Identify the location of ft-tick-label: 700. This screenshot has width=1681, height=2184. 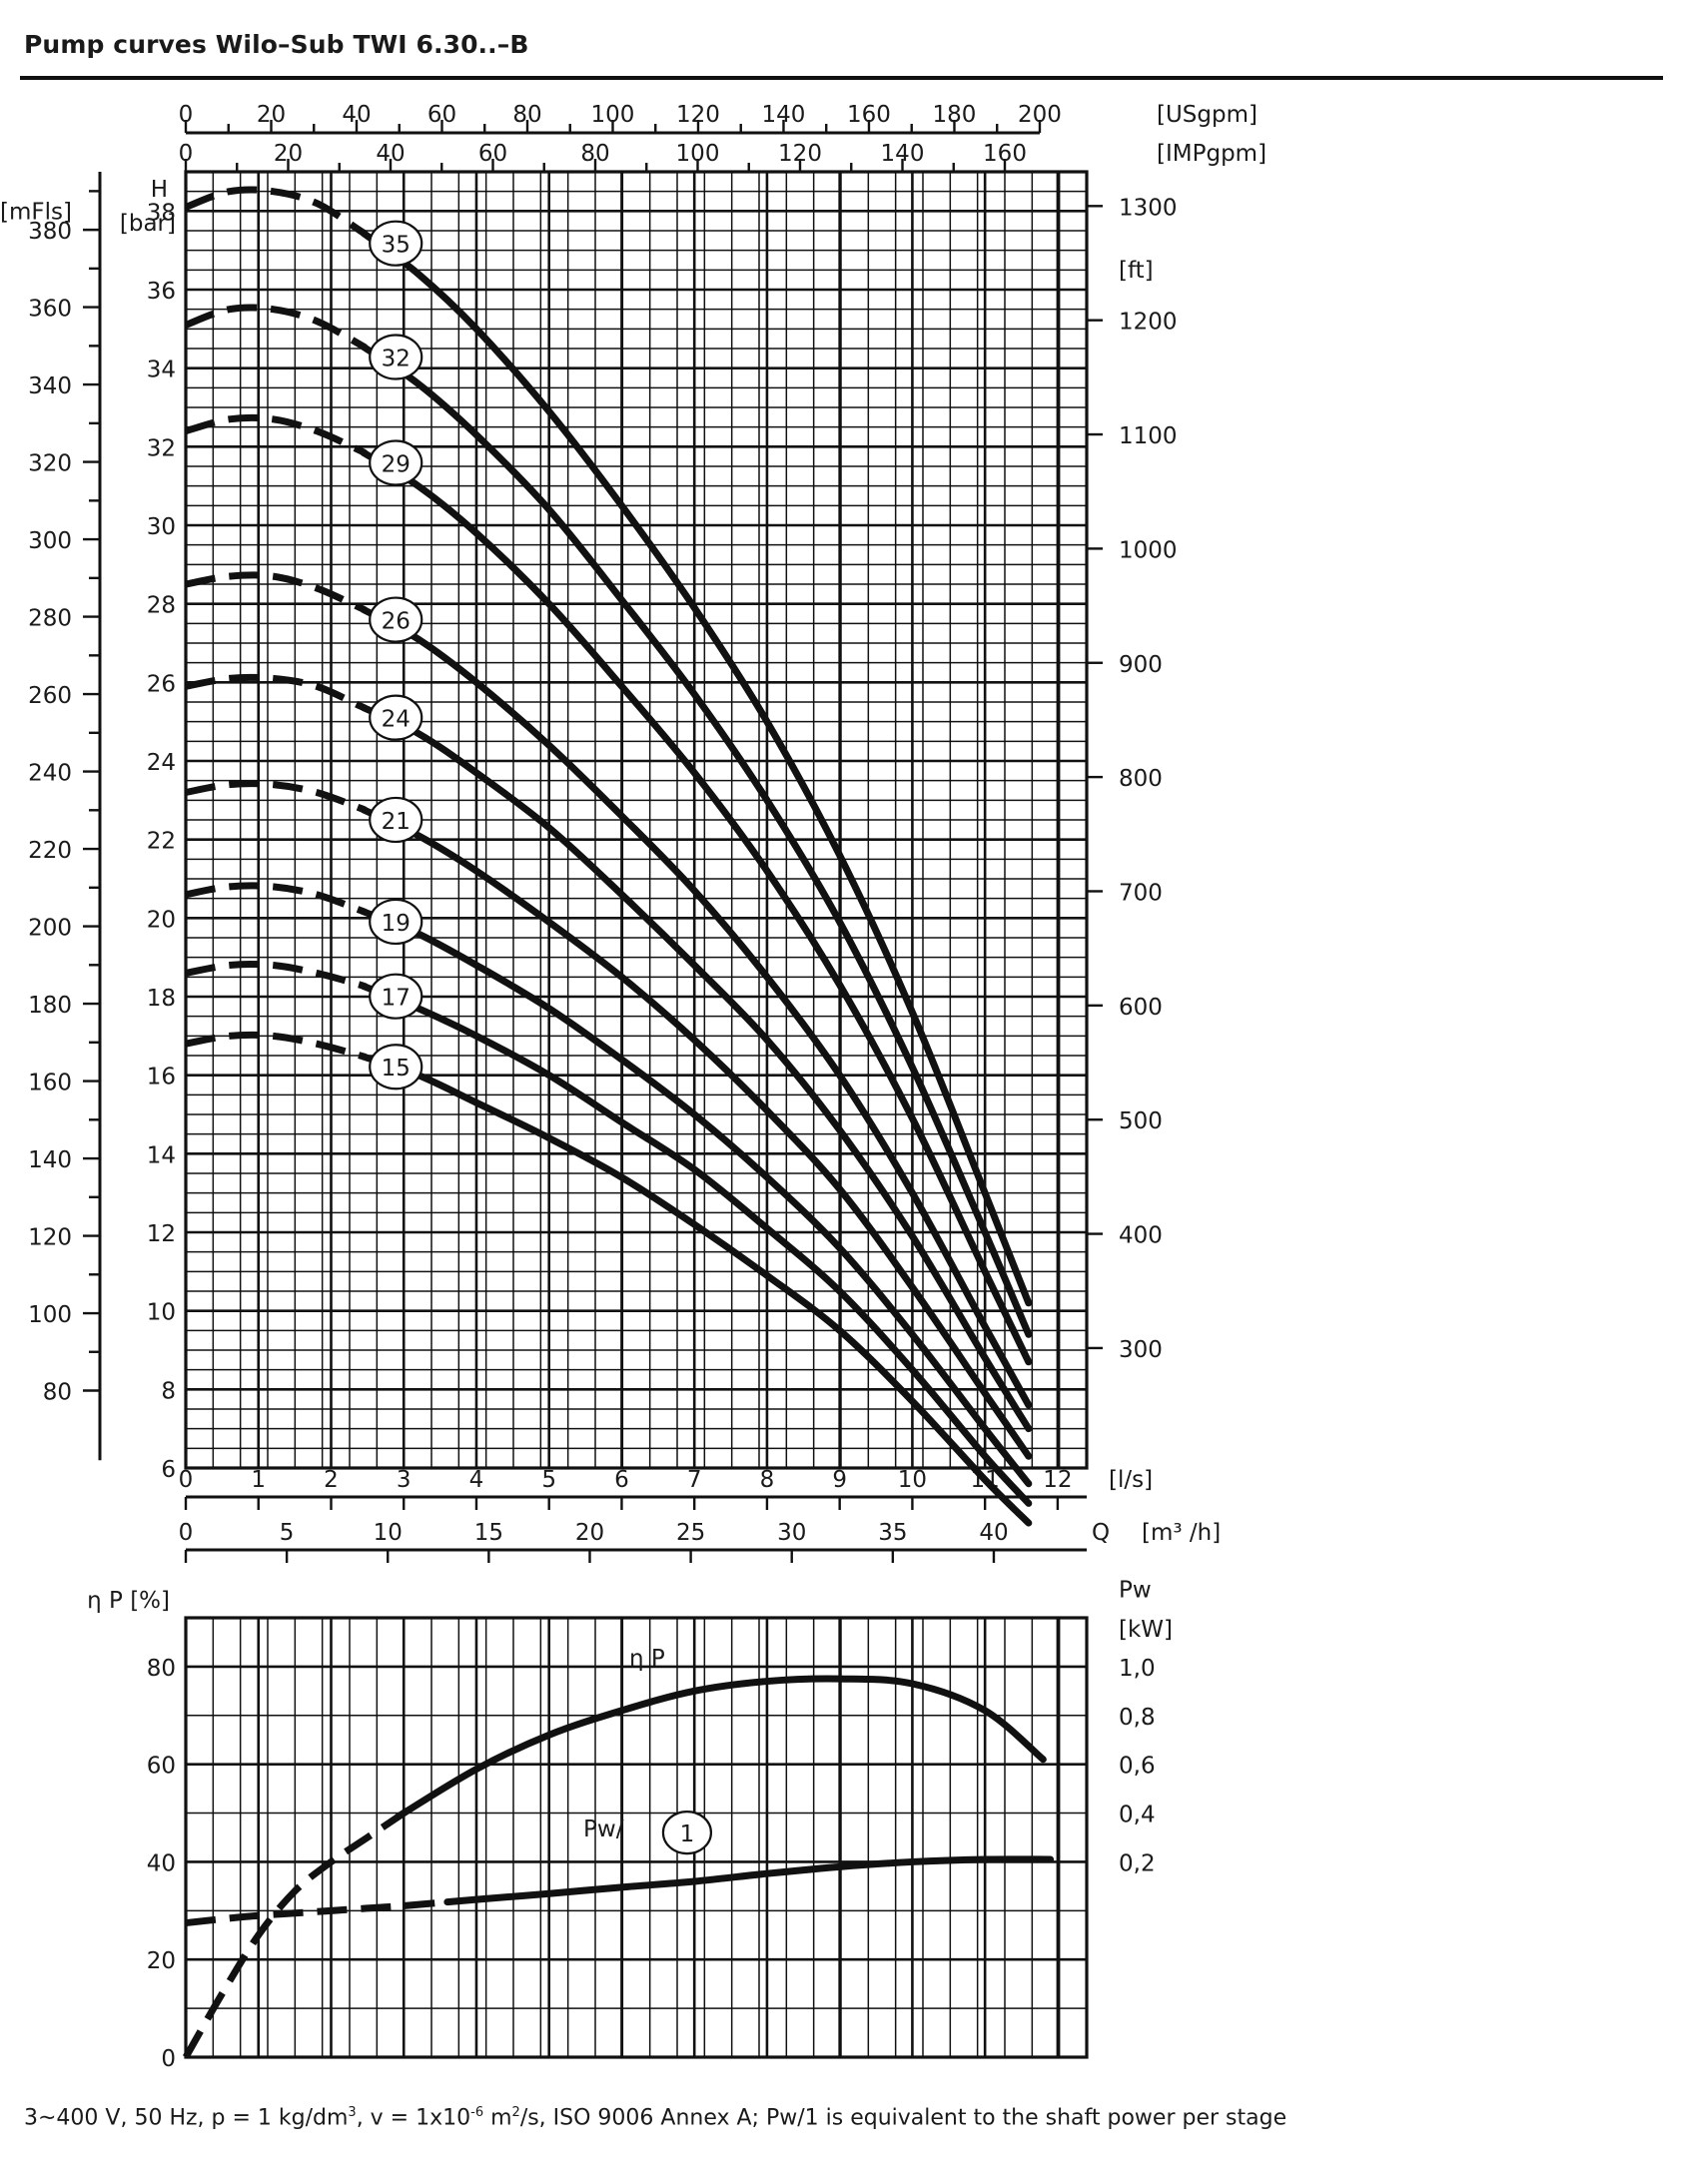
(1141, 893).